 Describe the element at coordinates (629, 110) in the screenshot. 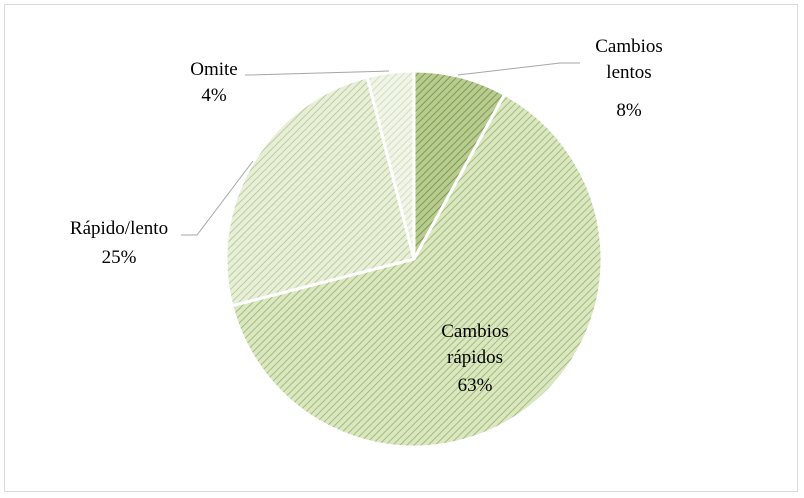

I see `slice-value-label: 8%` at that location.